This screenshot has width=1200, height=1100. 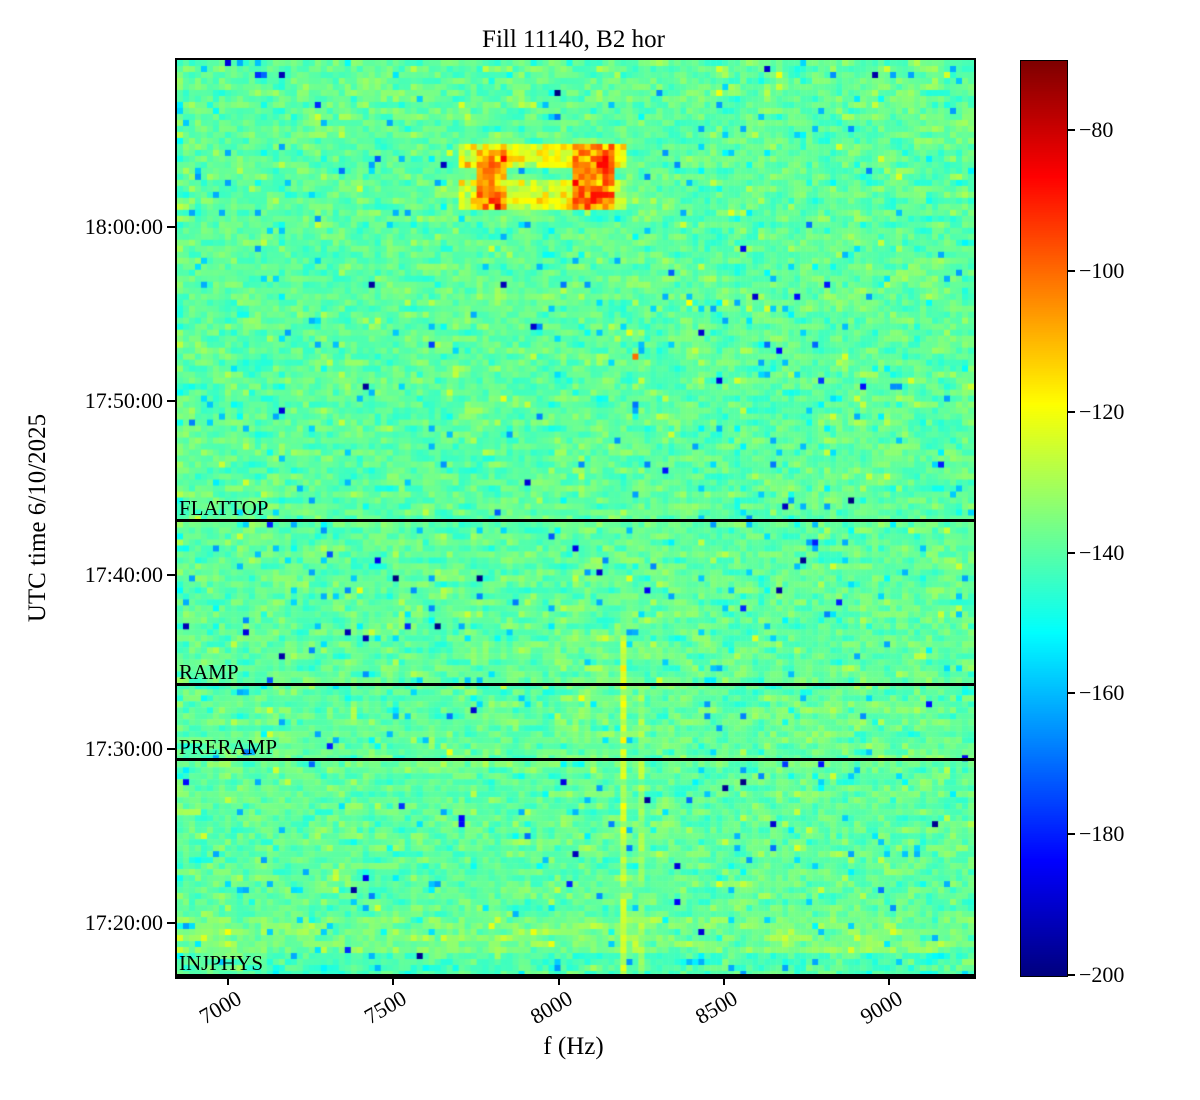 What do you see at coordinates (228, 747) in the screenshot?
I see `beam-mode-label-preramp: PRERAMP` at bounding box center [228, 747].